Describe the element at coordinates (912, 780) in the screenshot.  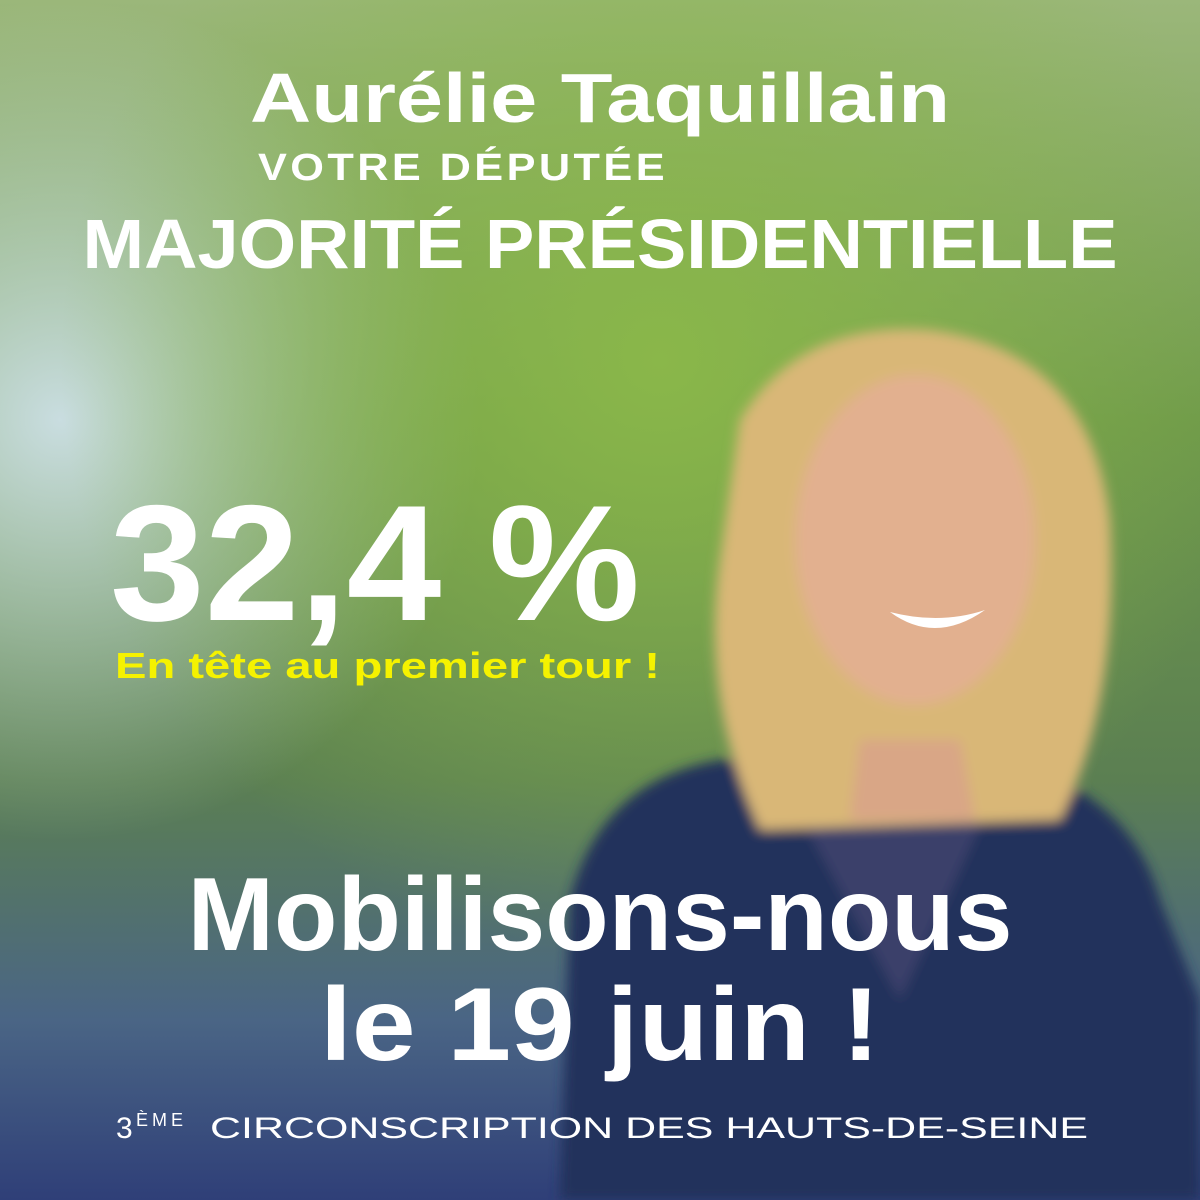
I see `neck` at that location.